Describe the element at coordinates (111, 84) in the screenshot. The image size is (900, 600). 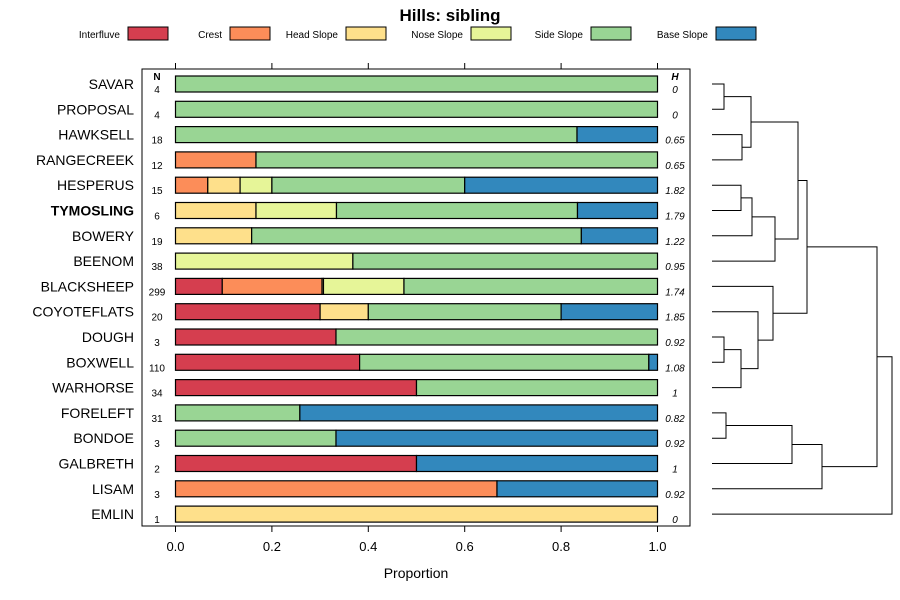
I see `row-label: SAVAR` at that location.